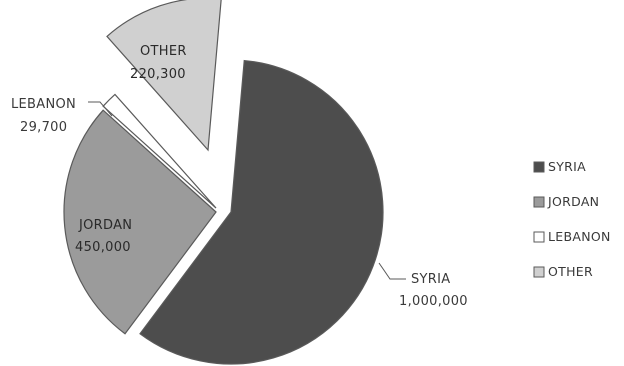 Image resolution: width=624 pixels, height=366 pixels. Describe the element at coordinates (579, 236) in the screenshot. I see `legend-label-lebanon: LEBANON` at that location.